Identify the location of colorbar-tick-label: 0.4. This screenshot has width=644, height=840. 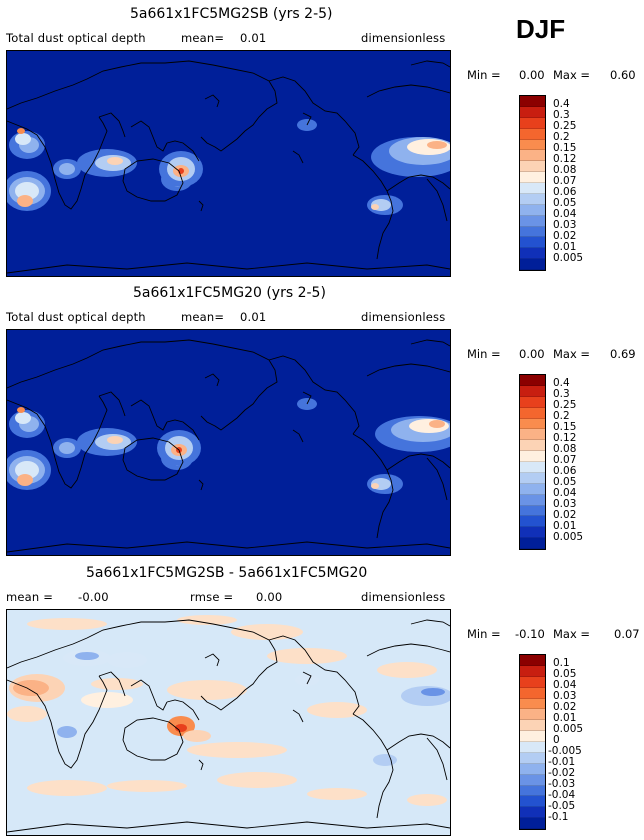
(561, 104).